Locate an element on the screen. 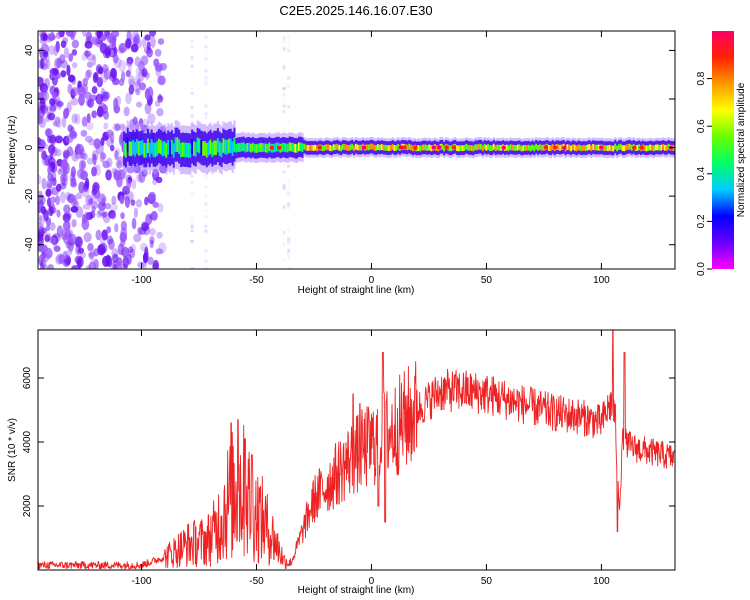 The height and width of the screenshot is (600, 750). y-tick-label: 40 is located at coordinates (29, 50).